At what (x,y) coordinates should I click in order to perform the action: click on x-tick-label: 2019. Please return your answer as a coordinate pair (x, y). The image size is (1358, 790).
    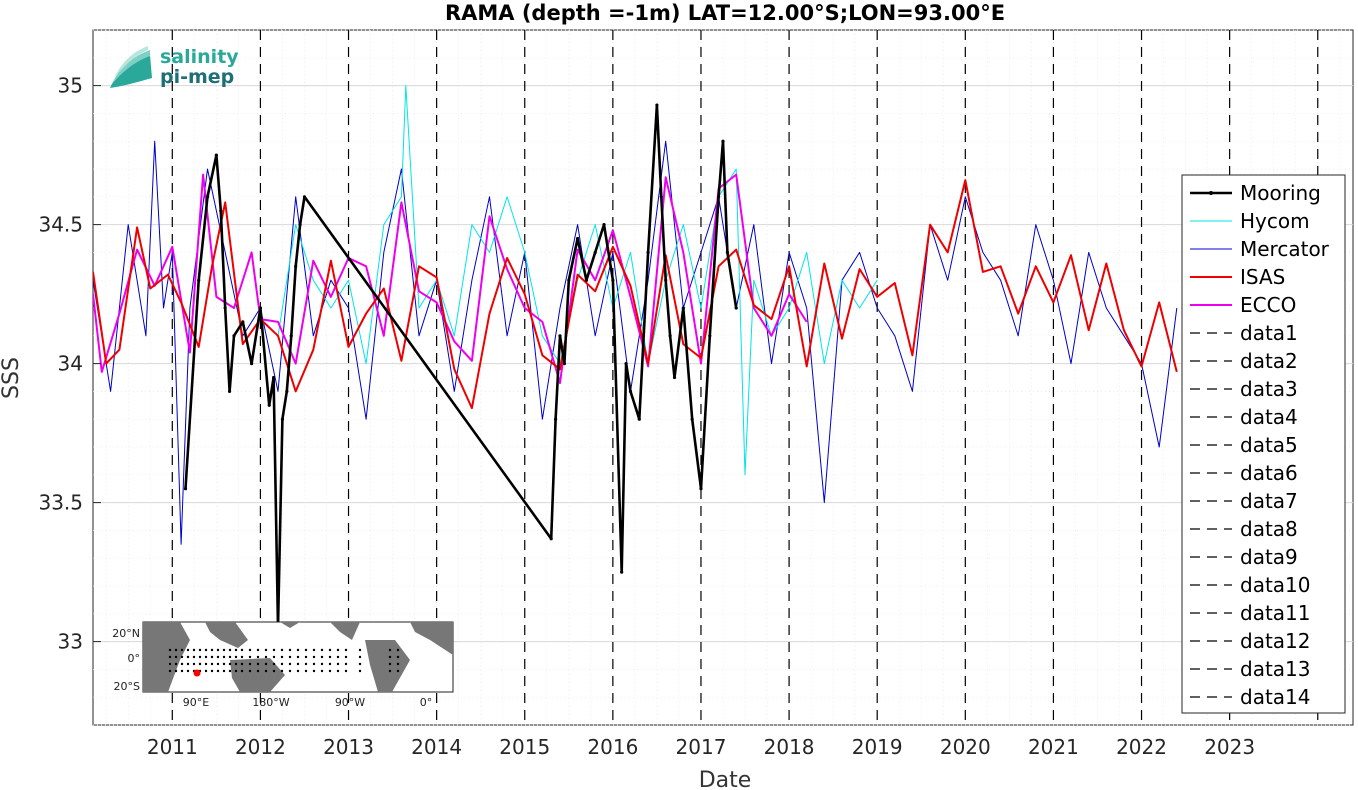
    Looking at the image, I should click on (877, 747).